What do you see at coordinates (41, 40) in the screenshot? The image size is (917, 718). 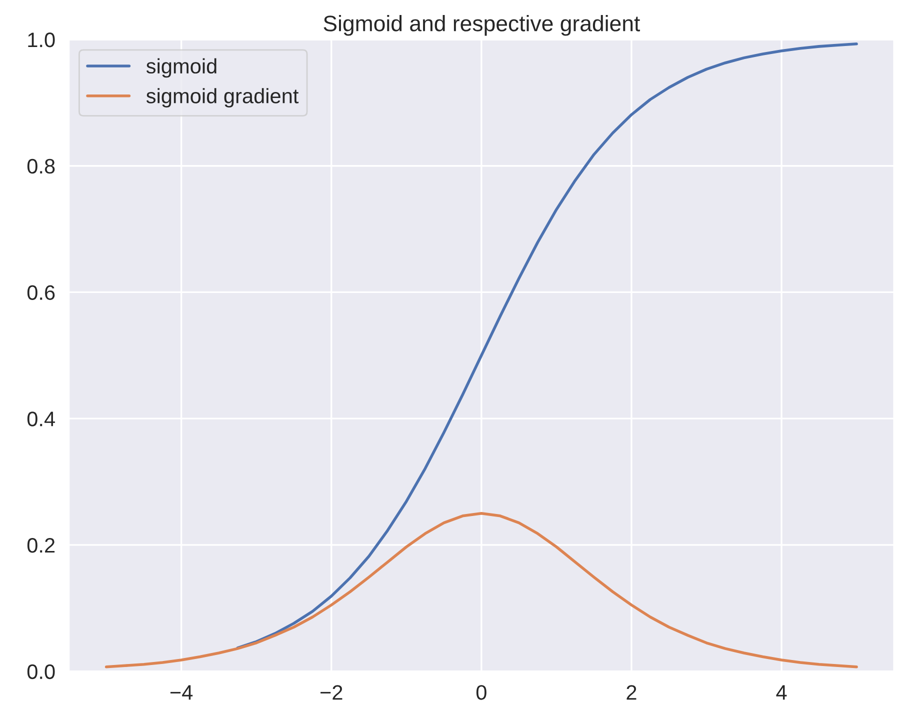 I see `y-tick-label: 1.0` at bounding box center [41, 40].